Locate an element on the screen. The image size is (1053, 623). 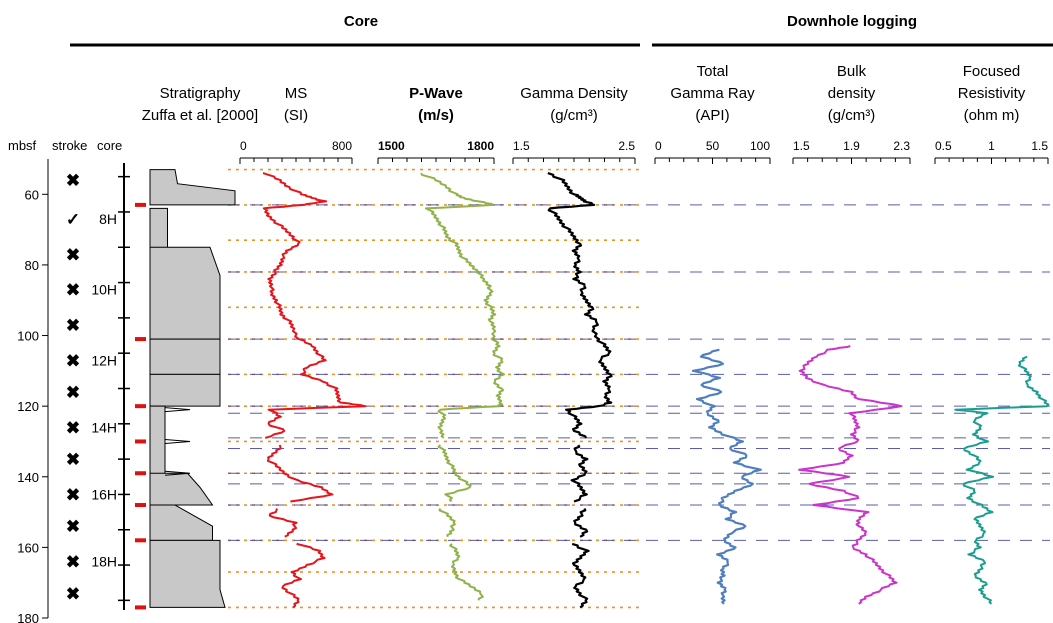
resistivity-tick-label: 1.5 is located at coordinates (1039, 146).